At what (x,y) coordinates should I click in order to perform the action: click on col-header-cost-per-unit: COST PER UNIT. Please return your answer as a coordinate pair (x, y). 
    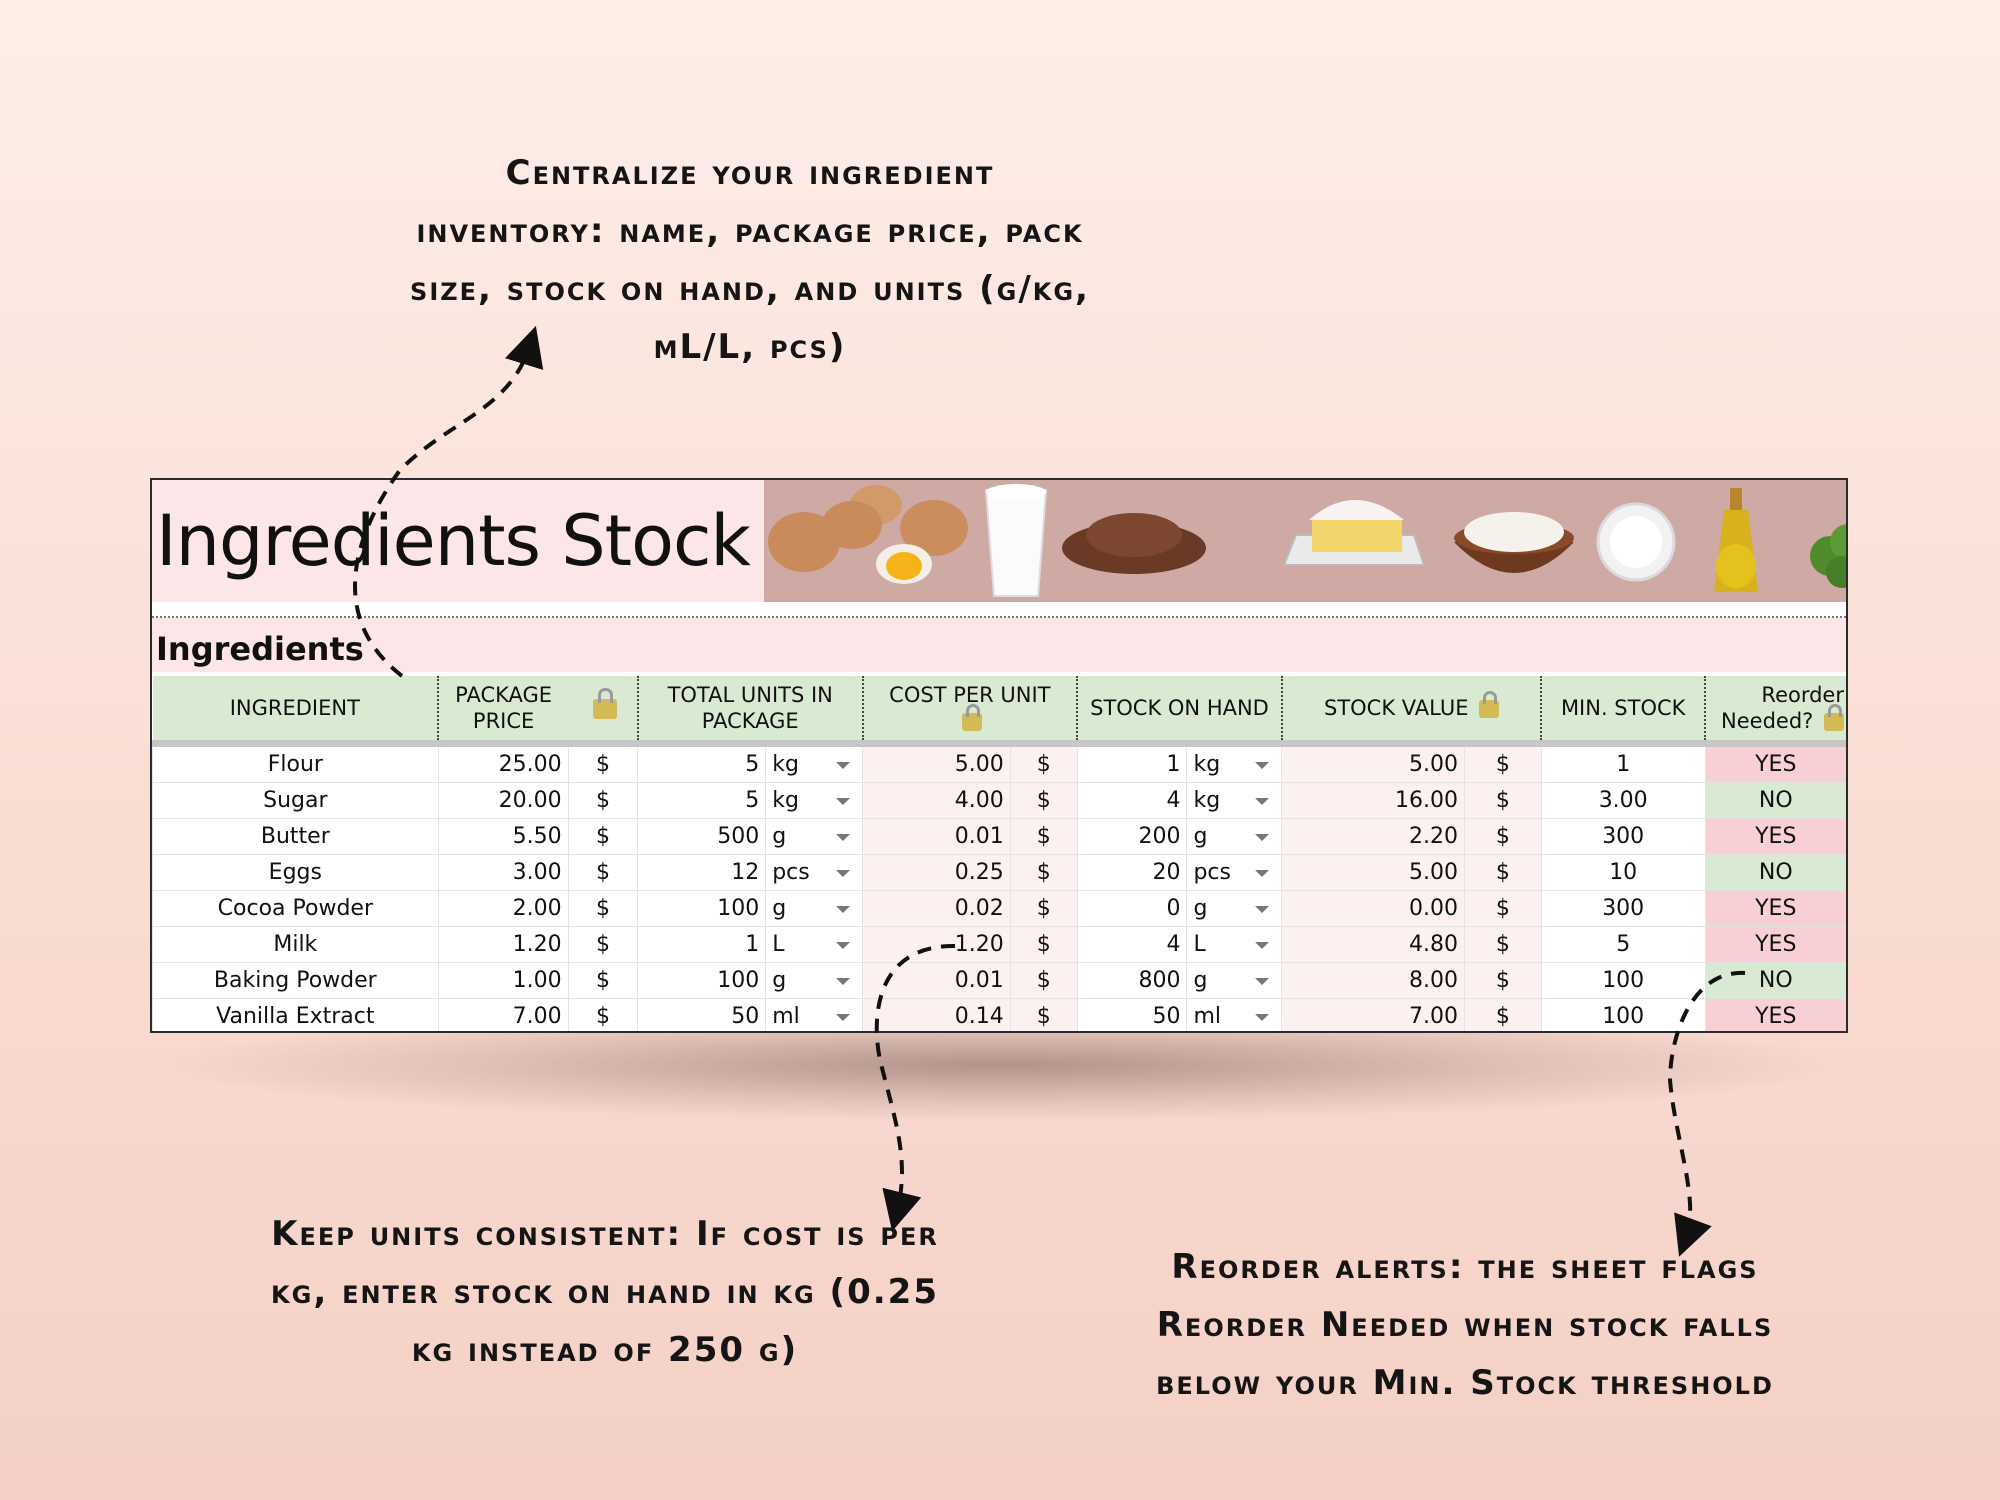
    Looking at the image, I should click on (969, 711).